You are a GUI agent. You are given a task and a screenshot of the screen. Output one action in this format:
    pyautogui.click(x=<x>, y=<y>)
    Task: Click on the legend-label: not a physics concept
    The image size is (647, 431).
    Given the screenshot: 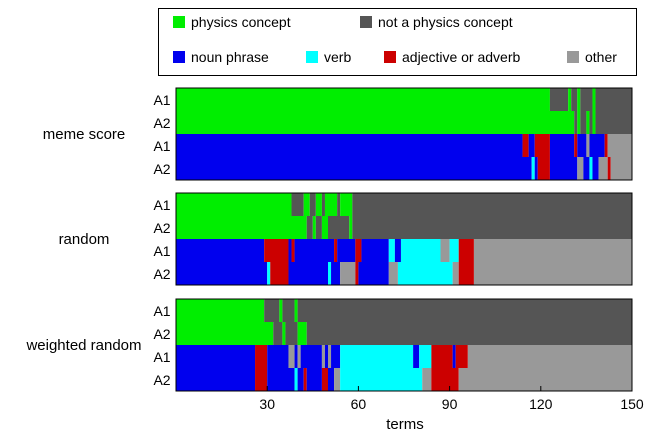 What is the action you would take?
    pyautogui.click(x=445, y=22)
    